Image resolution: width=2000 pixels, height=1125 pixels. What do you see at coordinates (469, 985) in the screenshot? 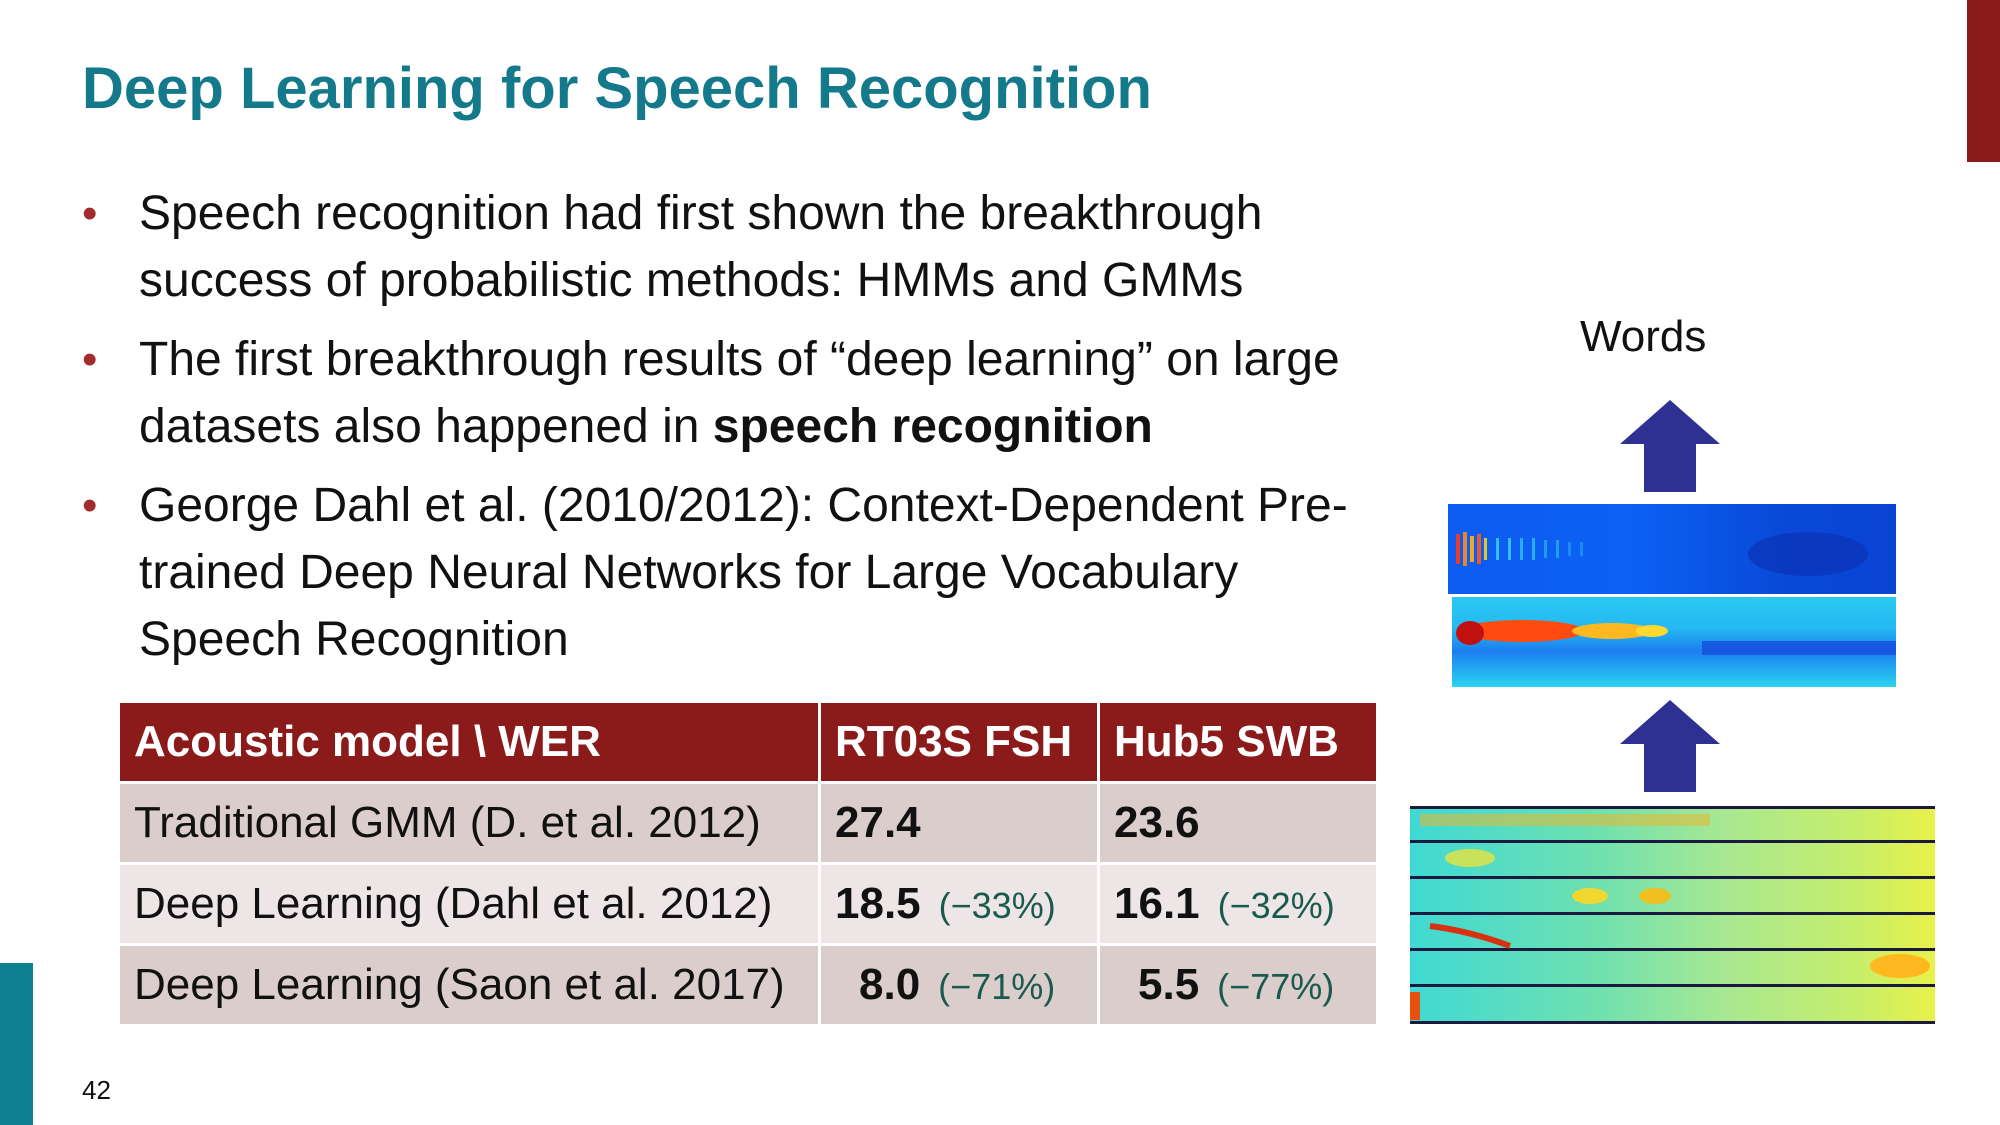
I see `model-cell: Deep Learning (Saon et al. 2017)` at bounding box center [469, 985].